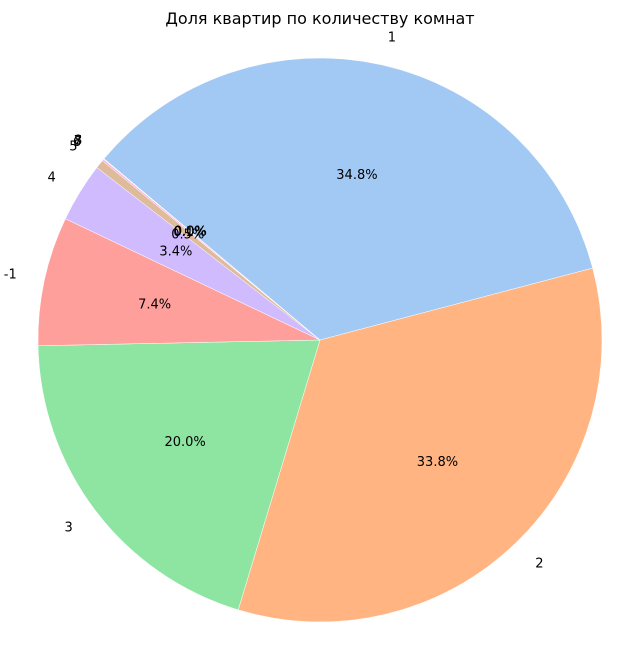 The height and width of the screenshot is (658, 640). I want to click on category-label-6: 6, so click(77, 142).